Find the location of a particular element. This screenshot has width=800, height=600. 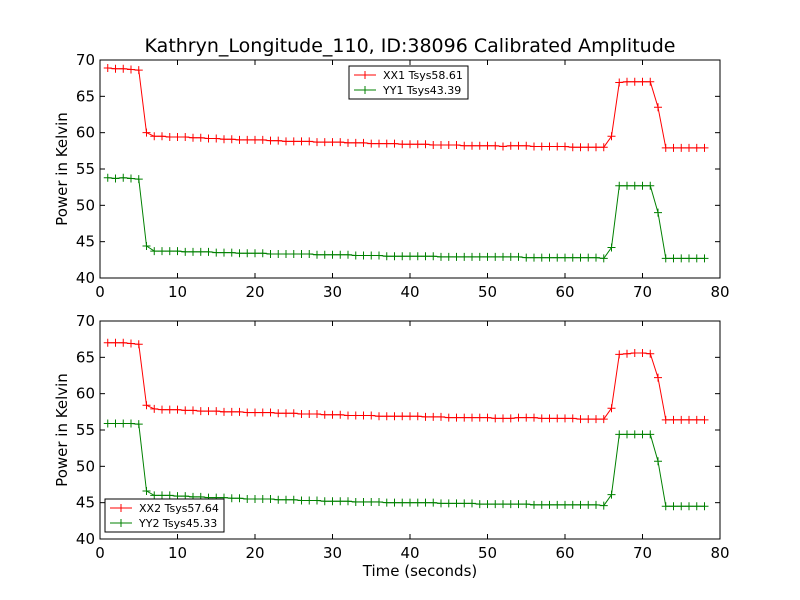

y-tick-label: 40 is located at coordinates (85, 278).